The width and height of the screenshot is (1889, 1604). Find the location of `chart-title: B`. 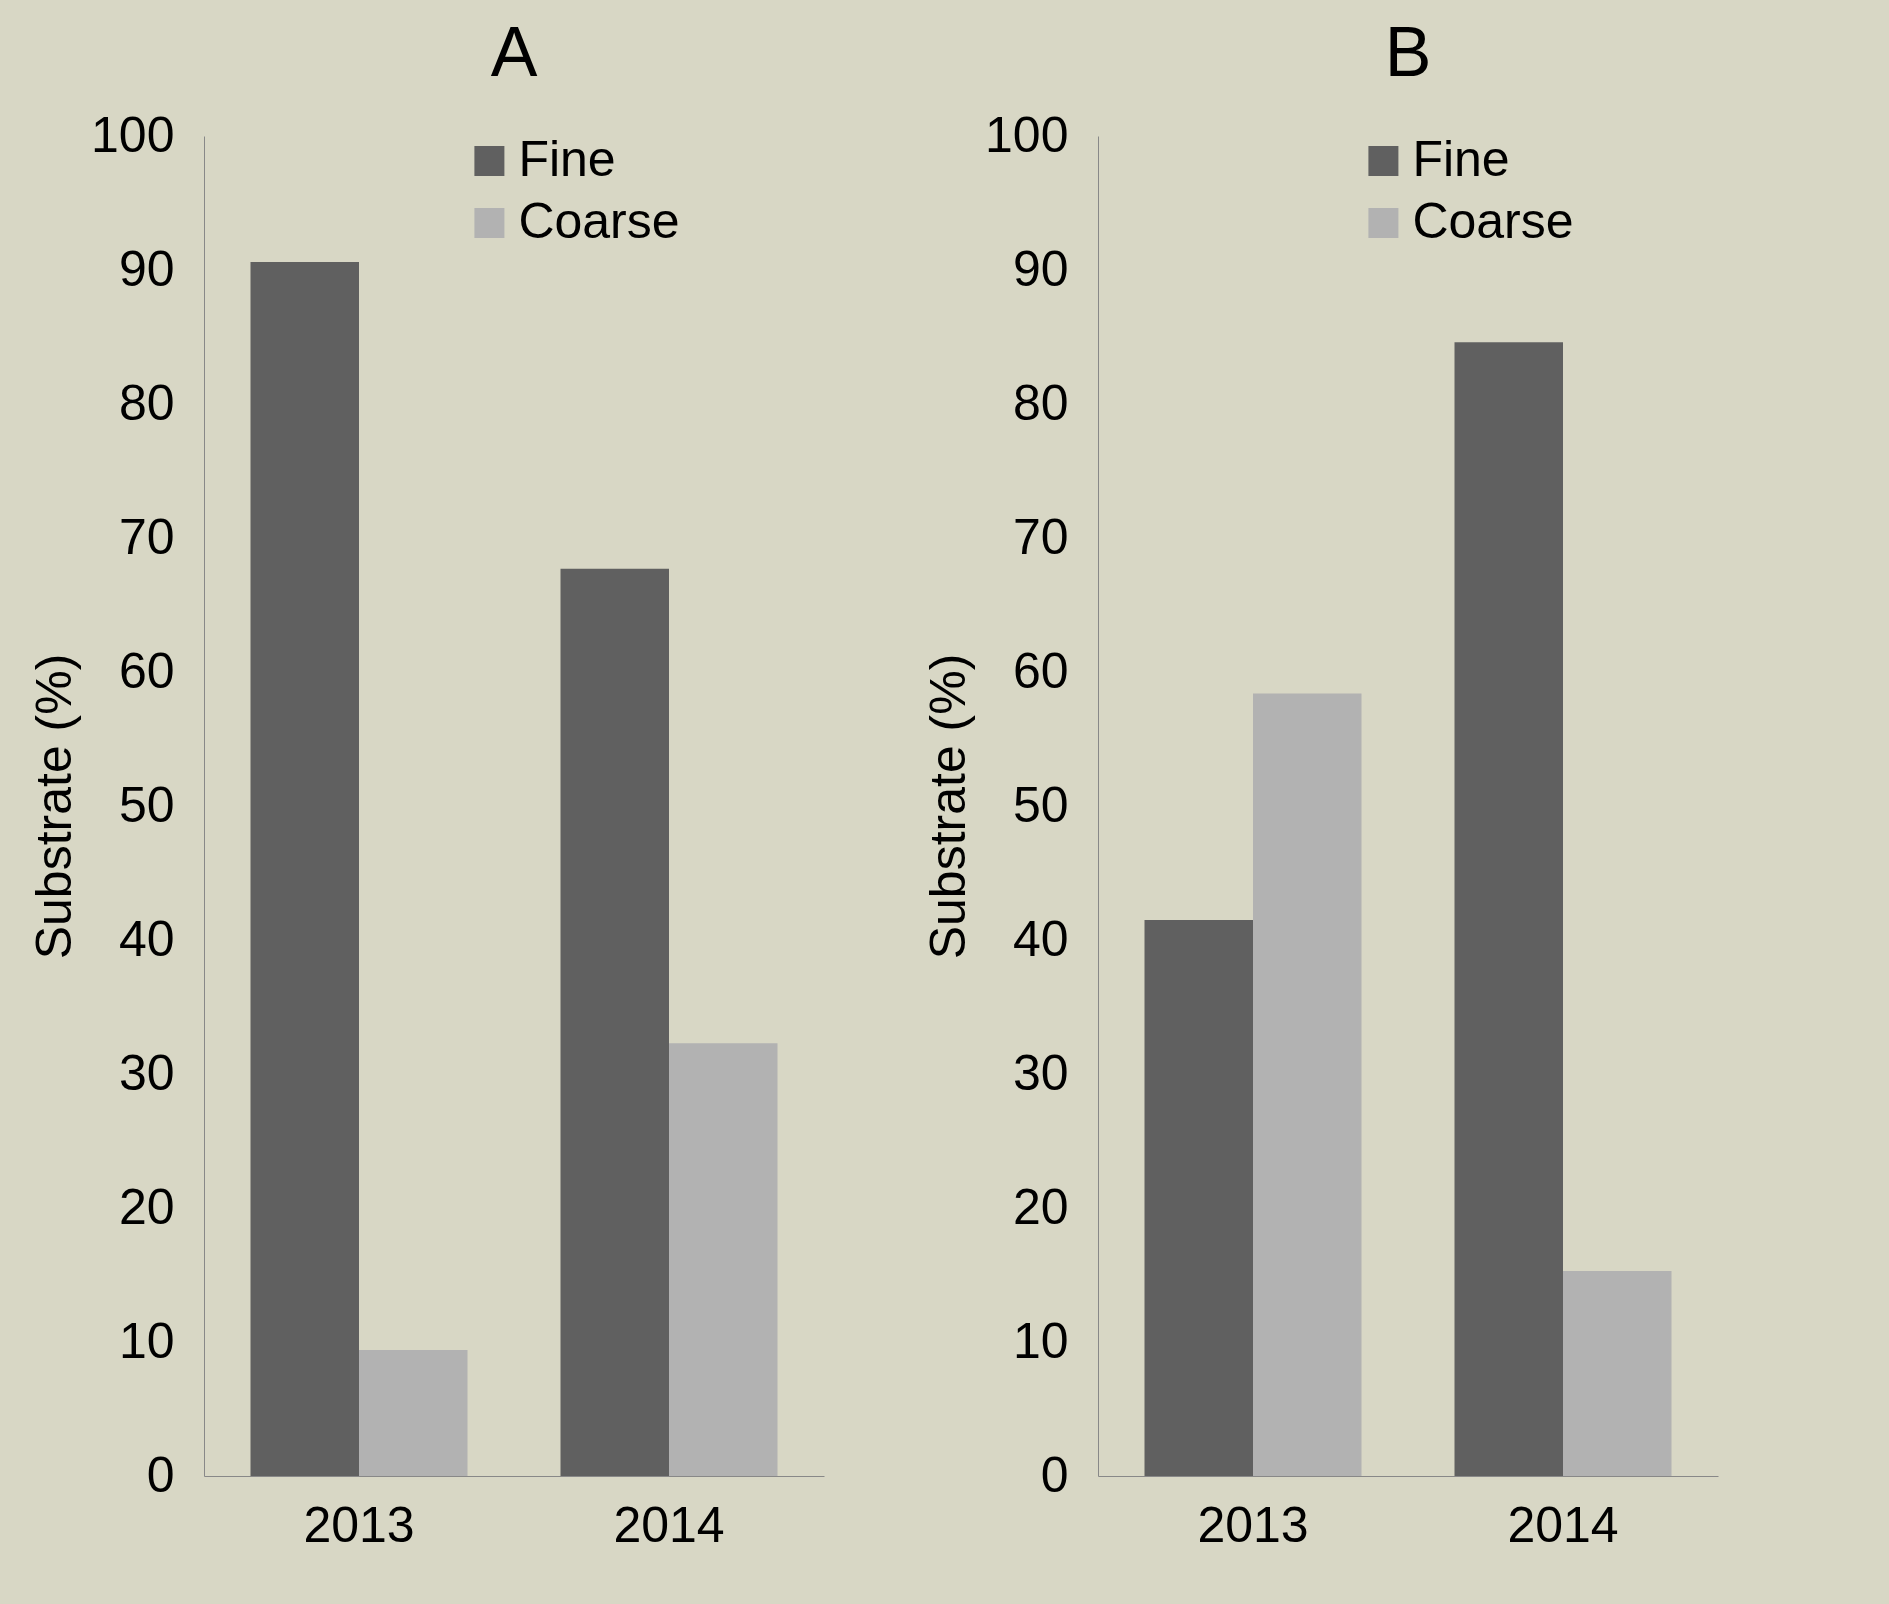

chart-title: B is located at coordinates (1408, 52).